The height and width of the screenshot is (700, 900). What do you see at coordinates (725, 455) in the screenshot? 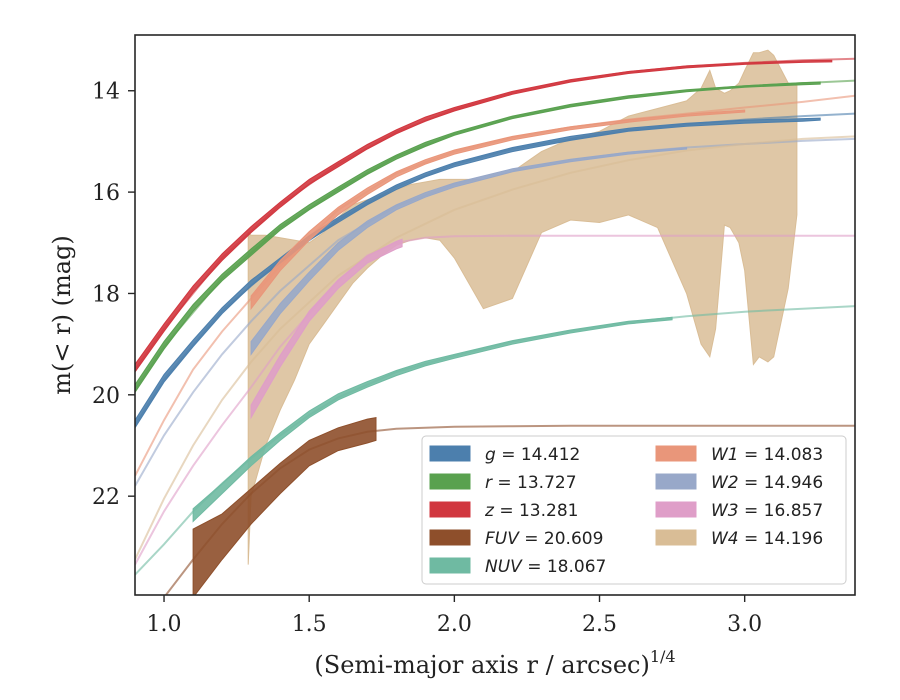
I see `legend-label-name: W1` at bounding box center [725, 455].